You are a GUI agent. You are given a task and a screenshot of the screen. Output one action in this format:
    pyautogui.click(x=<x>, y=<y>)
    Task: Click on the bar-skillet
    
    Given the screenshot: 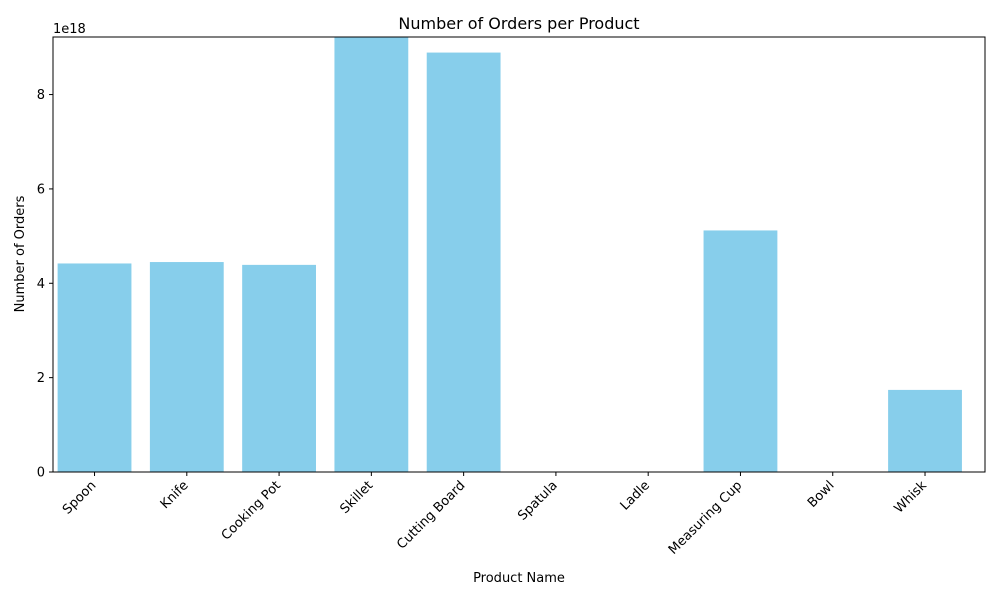 What is the action you would take?
    pyautogui.click(x=371, y=254)
    